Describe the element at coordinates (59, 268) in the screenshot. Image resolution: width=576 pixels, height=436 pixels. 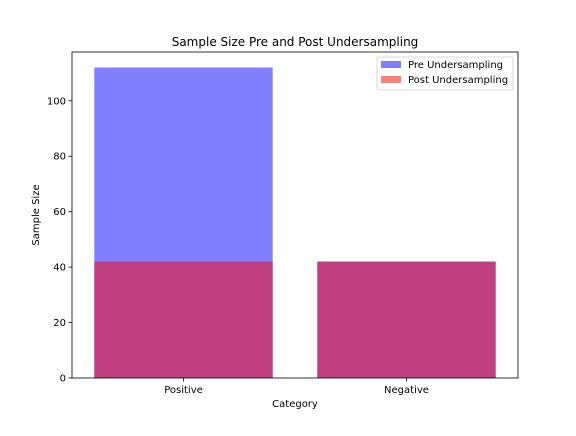
I see `y-tick-label: 40` at that location.